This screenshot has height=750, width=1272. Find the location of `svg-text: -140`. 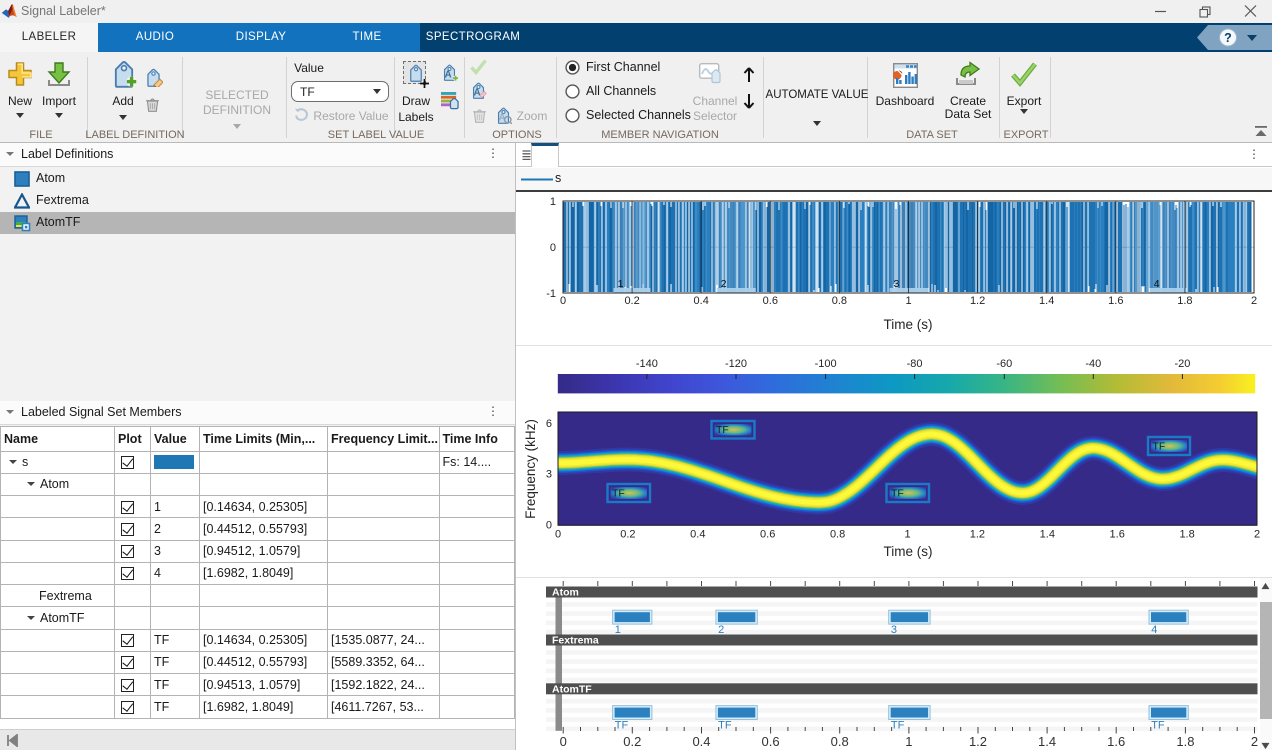

svg-text: -140 is located at coordinates (647, 364).